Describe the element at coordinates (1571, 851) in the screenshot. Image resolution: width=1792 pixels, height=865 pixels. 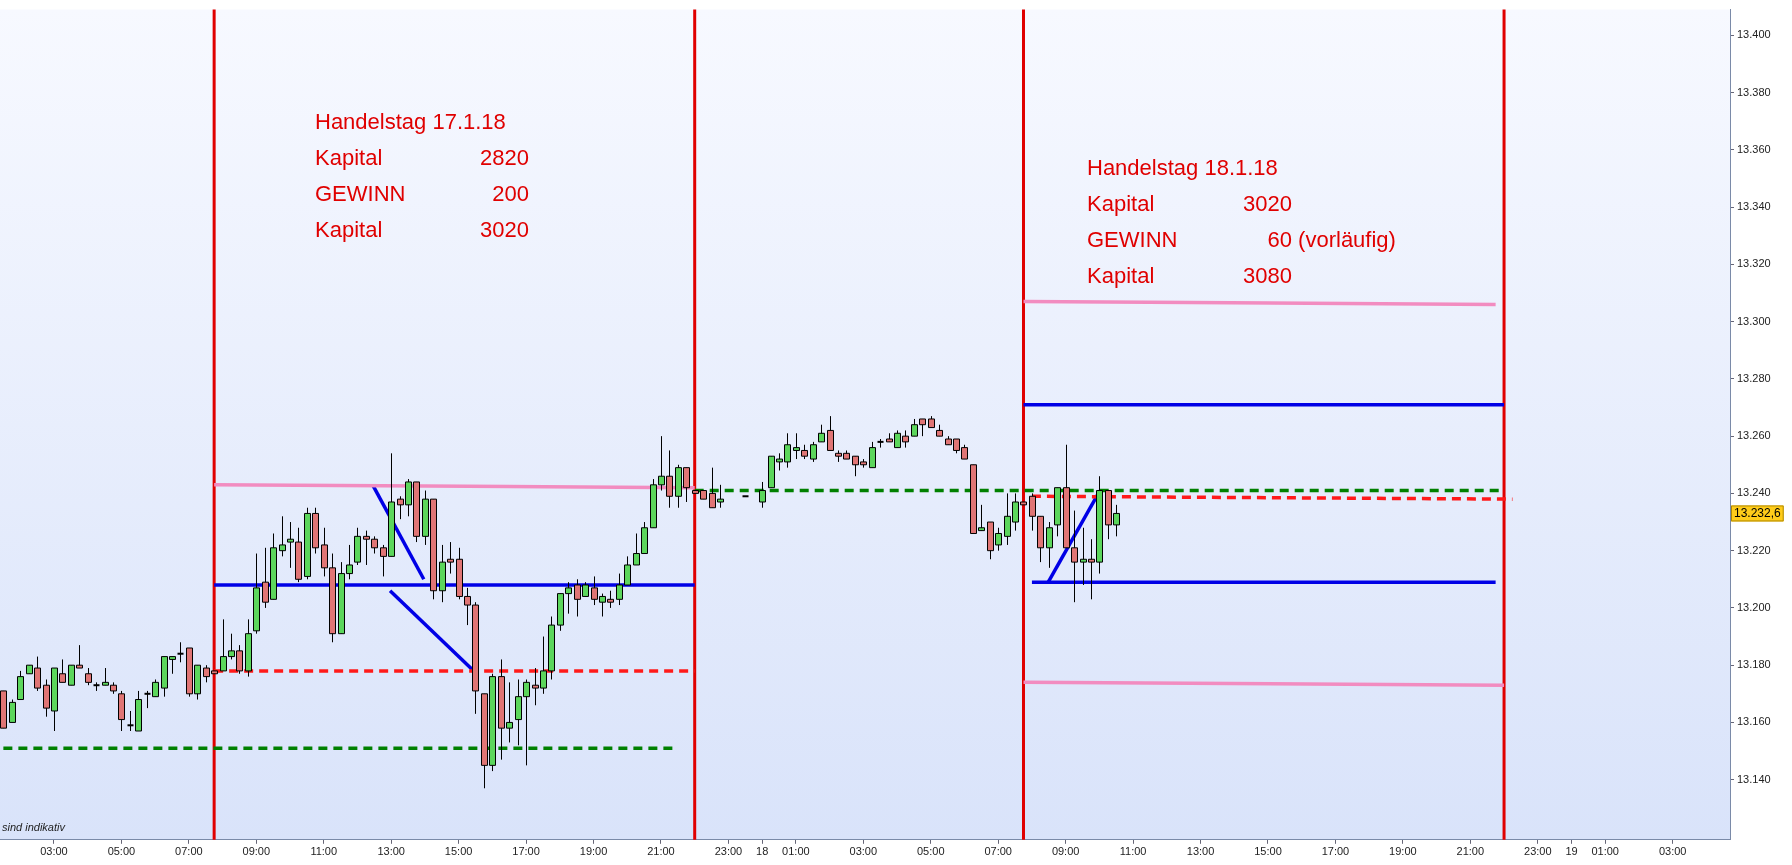
I see `x-tick-label: 19` at that location.